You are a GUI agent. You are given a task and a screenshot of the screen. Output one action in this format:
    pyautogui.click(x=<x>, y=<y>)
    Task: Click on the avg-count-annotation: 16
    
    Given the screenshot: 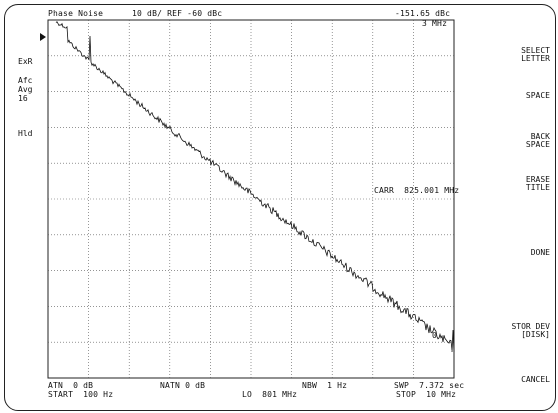 What is the action you would take?
    pyautogui.click(x=23, y=98)
    